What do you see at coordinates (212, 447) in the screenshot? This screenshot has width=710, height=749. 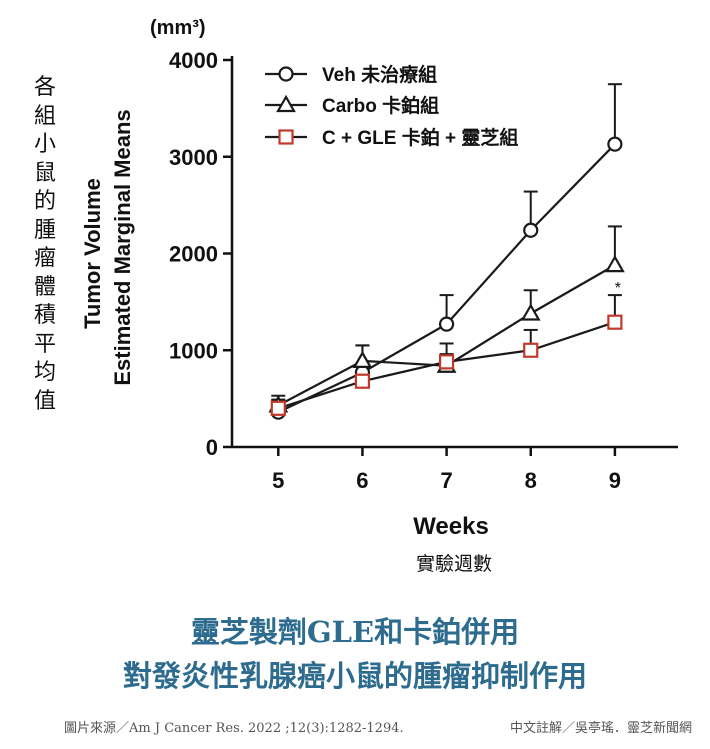 I see `y-tick-label: 0` at bounding box center [212, 447].